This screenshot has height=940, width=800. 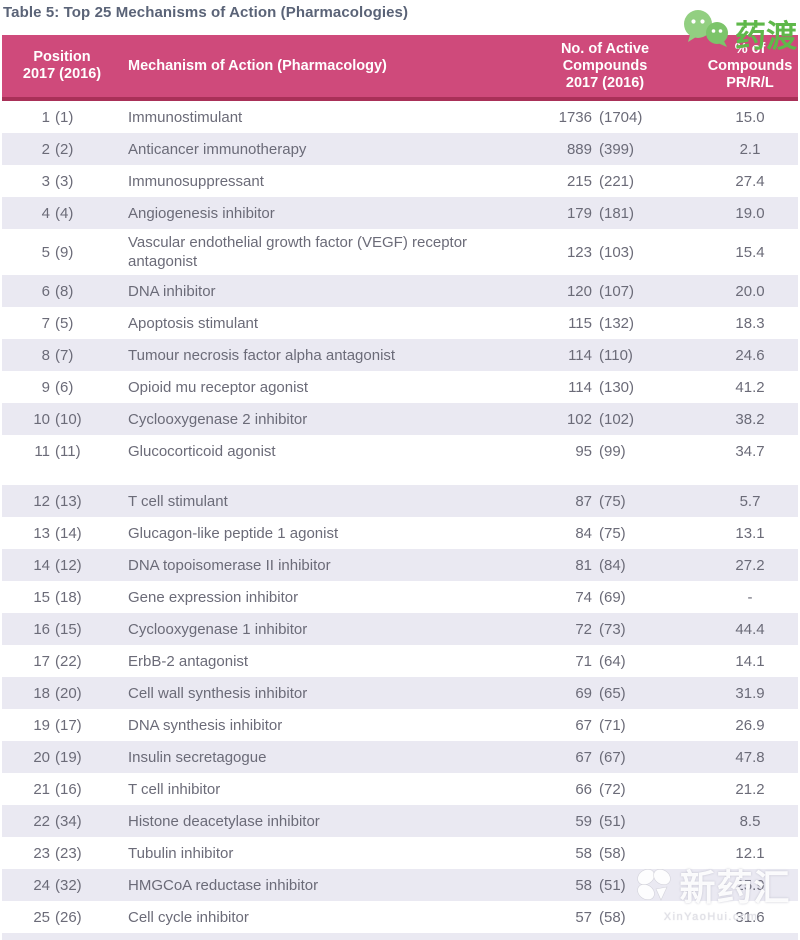 What do you see at coordinates (62, 117) in the screenshot?
I see `position-cell: 1 (1)` at bounding box center [62, 117].